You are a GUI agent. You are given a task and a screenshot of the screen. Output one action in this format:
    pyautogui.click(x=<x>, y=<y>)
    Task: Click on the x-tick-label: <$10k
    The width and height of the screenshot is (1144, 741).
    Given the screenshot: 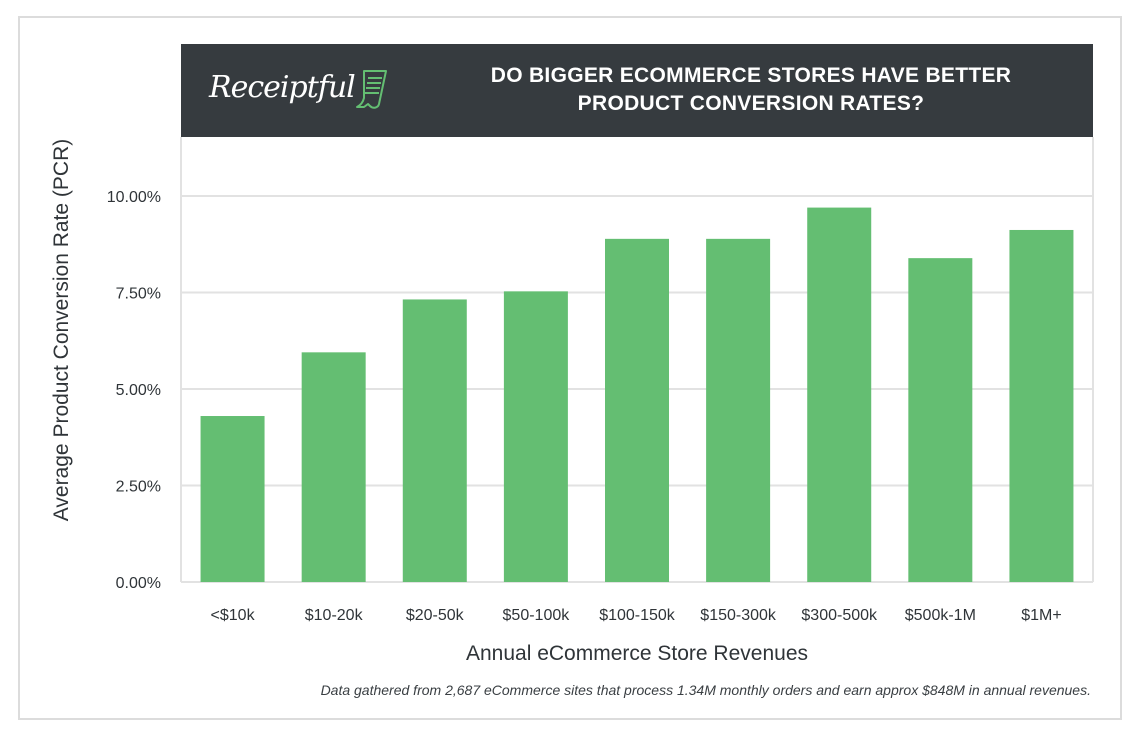 What is the action you would take?
    pyautogui.click(x=233, y=615)
    